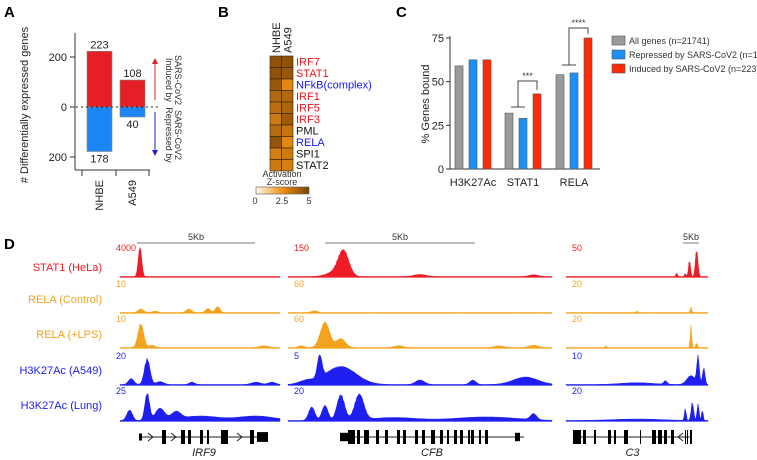  What do you see at coordinates (296, 356) in the screenshot?
I see `track-scale: 5` at bounding box center [296, 356].